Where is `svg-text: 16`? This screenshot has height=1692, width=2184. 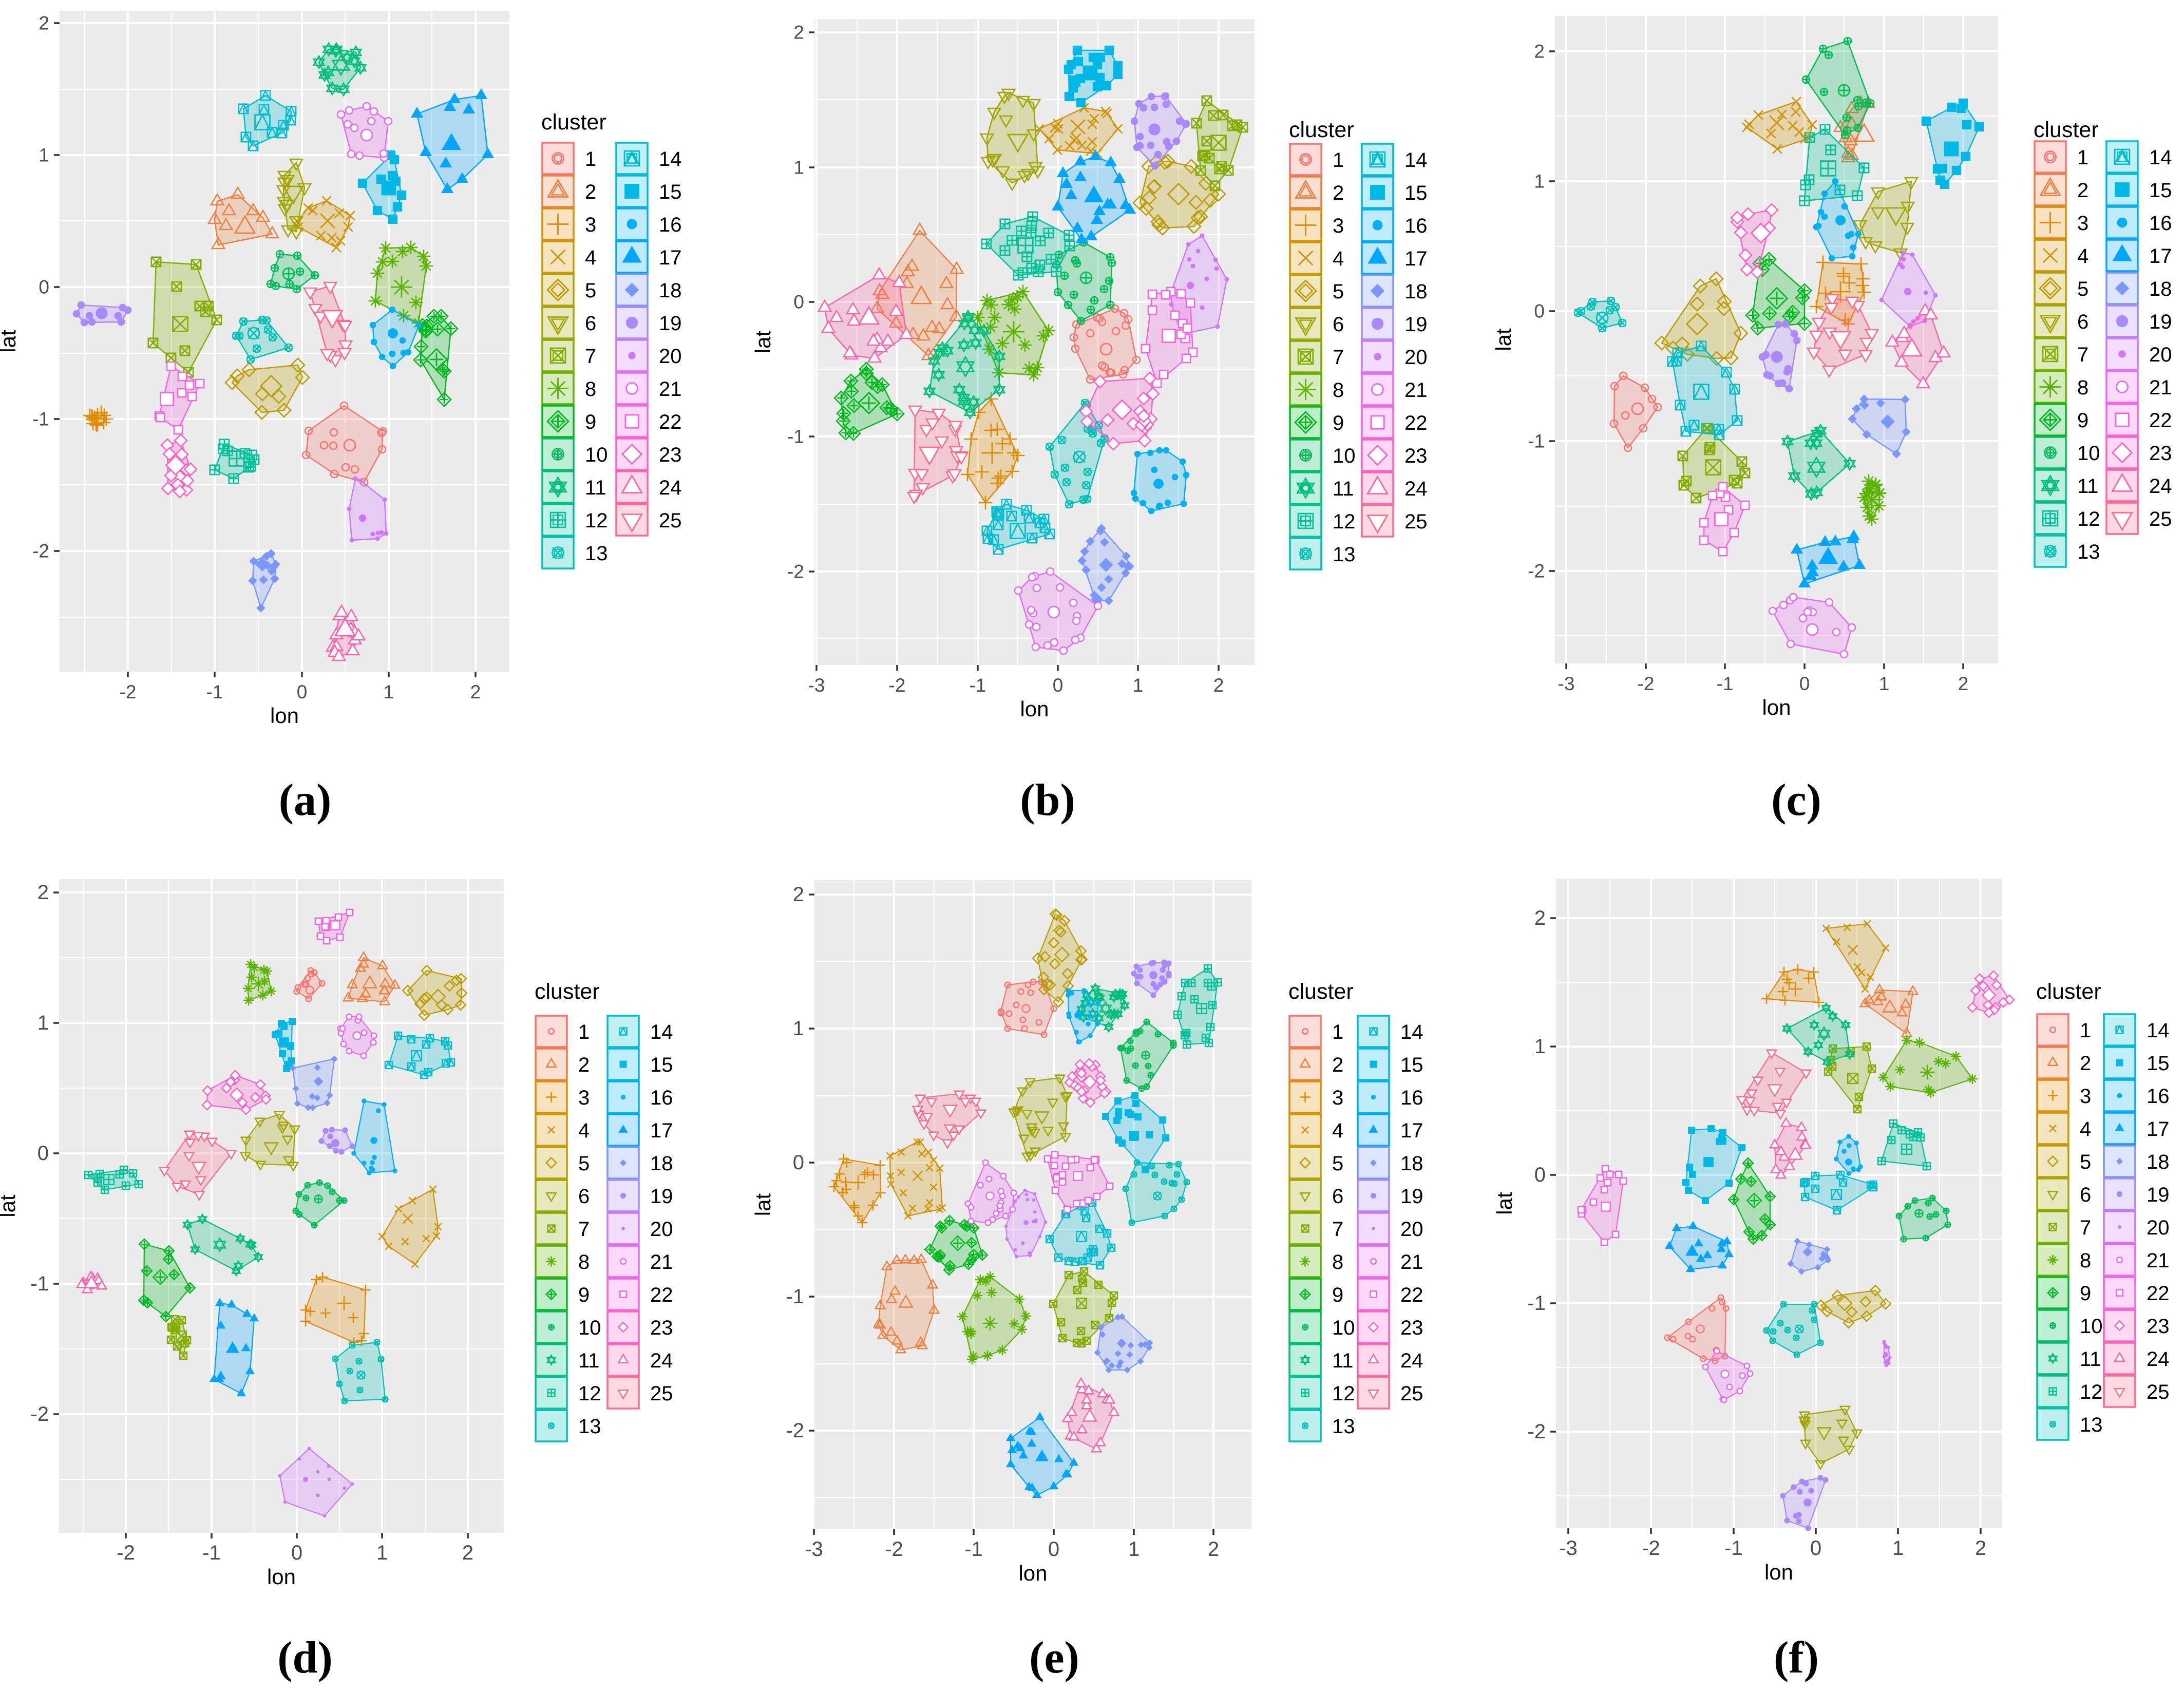
svg-text: 16 is located at coordinates (1416, 226).